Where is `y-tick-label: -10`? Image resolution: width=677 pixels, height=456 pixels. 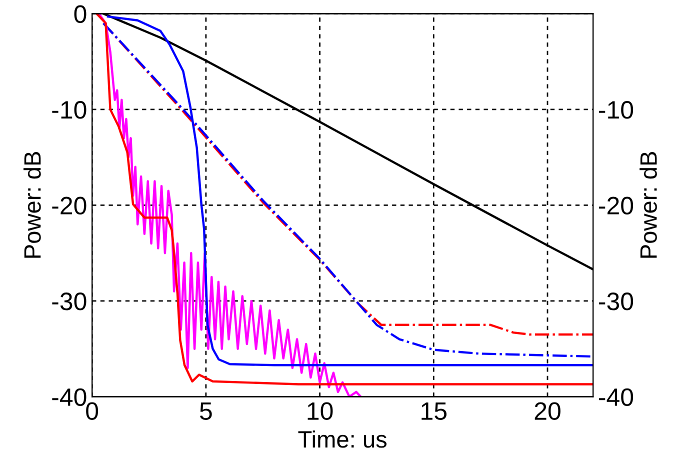 y-tick-label: -10 is located at coordinates (69, 110).